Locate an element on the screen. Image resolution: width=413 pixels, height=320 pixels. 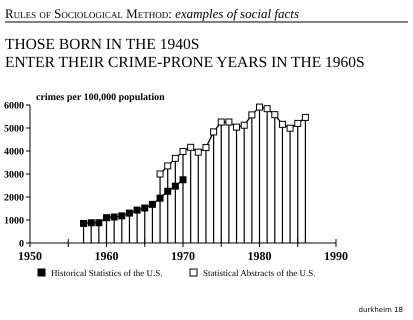
y-tick-label: 5000 is located at coordinates (14, 129).